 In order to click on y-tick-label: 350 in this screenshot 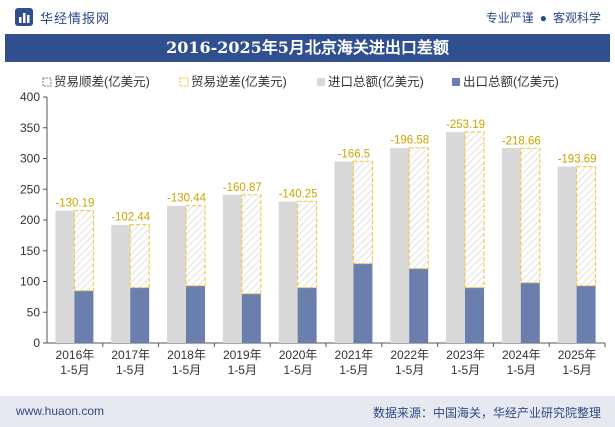, I will do `click(30, 128)`.